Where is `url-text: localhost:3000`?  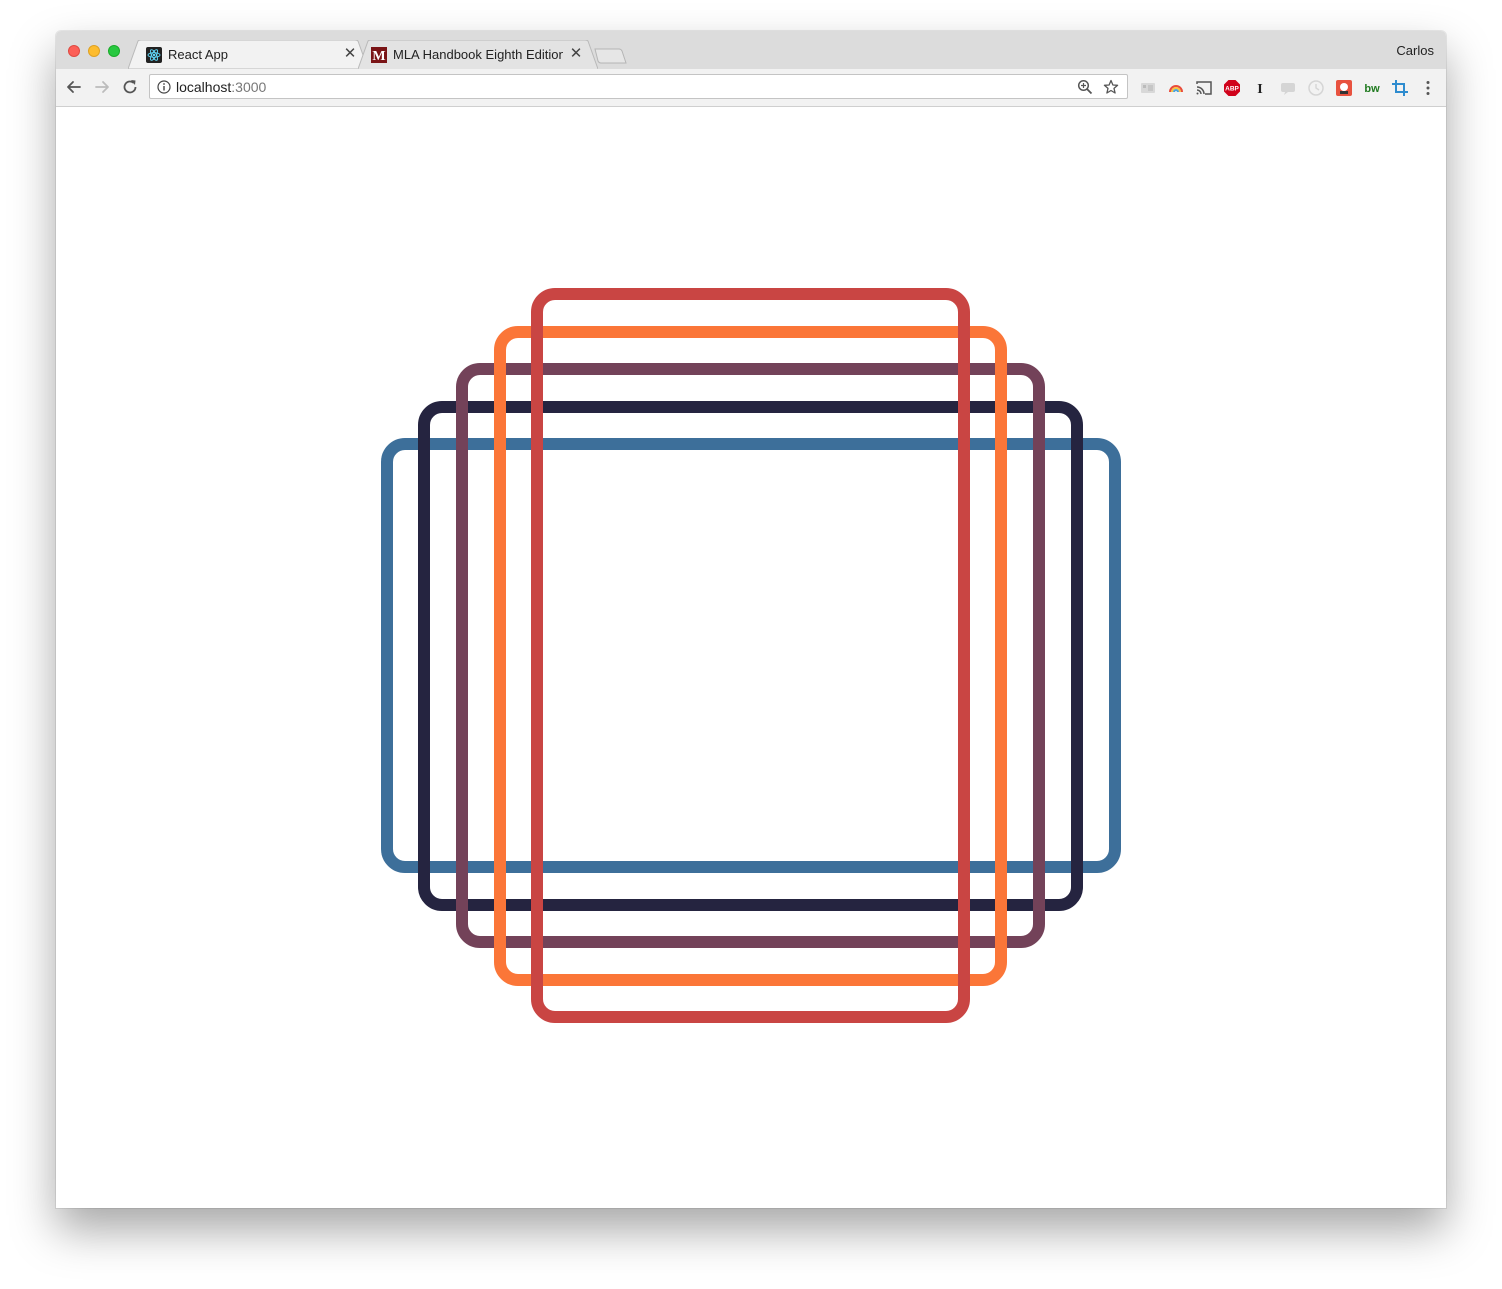
url-text: localhost:3000 is located at coordinates (221, 87).